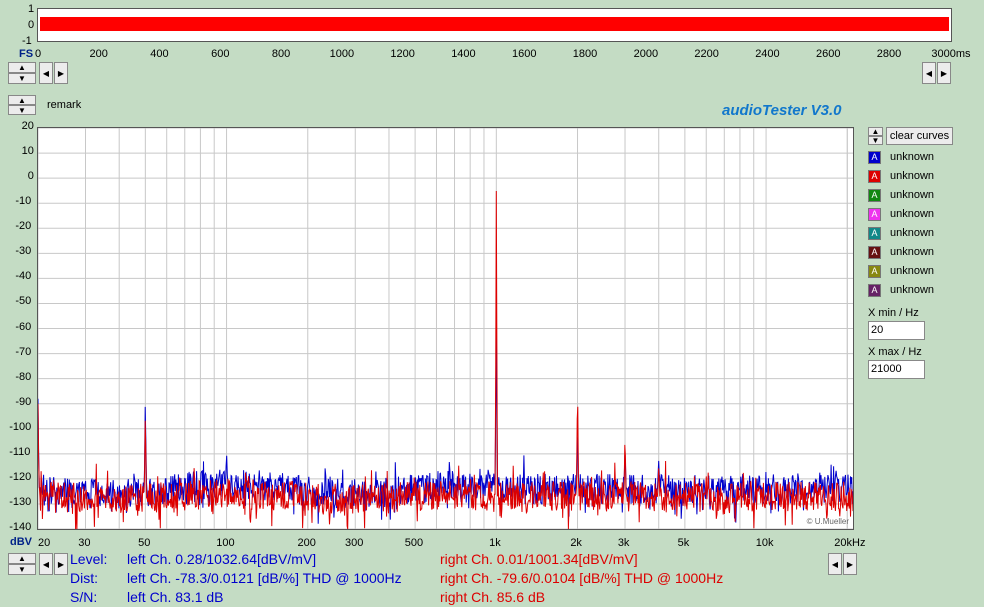 This screenshot has width=984, height=607. I want to click on strip-x-tick: 1200, so click(402, 54).